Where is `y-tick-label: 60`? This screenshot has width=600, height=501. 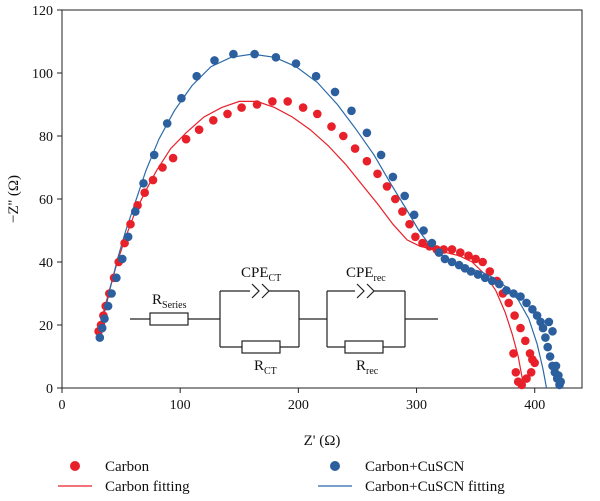 y-tick-label: 60 is located at coordinates (46, 200).